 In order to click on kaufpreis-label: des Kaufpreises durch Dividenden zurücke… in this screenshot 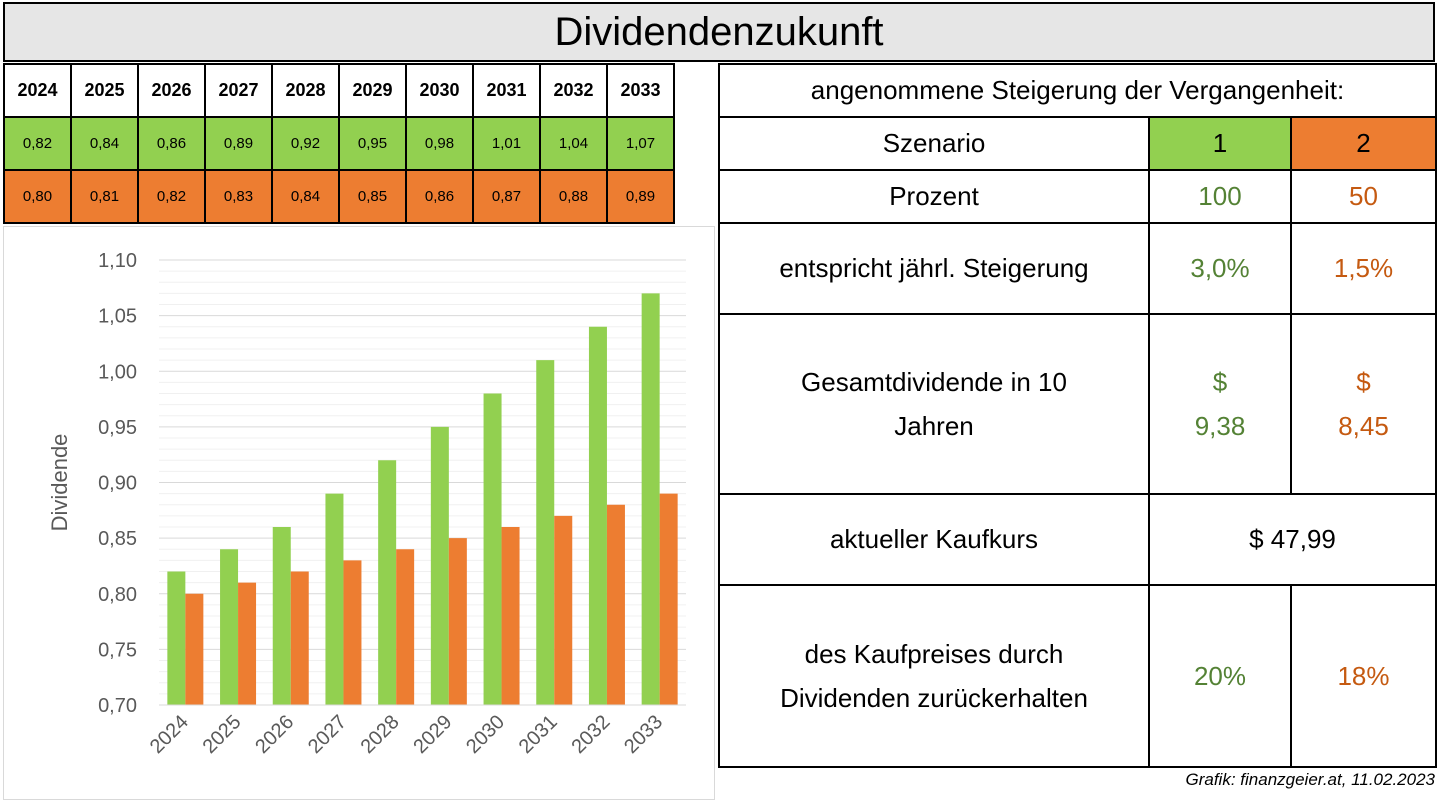, I will do `click(934, 676)`.